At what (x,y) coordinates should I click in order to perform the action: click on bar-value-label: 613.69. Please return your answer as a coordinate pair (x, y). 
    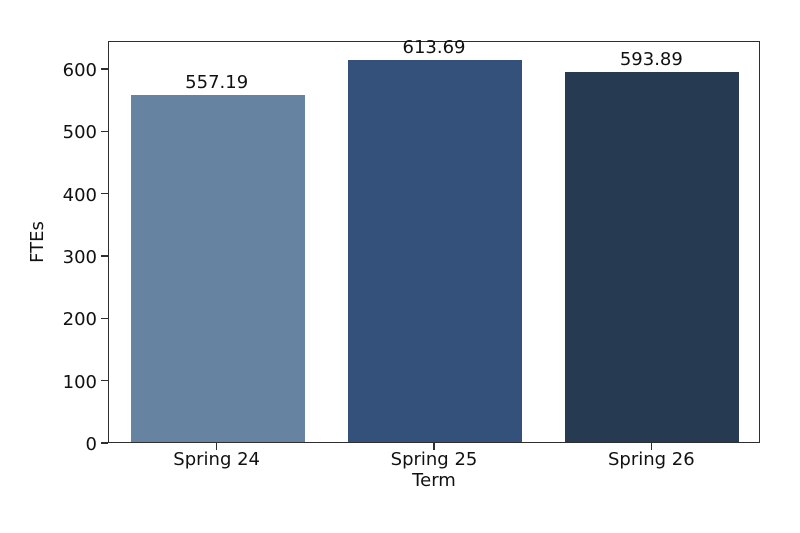
    Looking at the image, I should click on (434, 47).